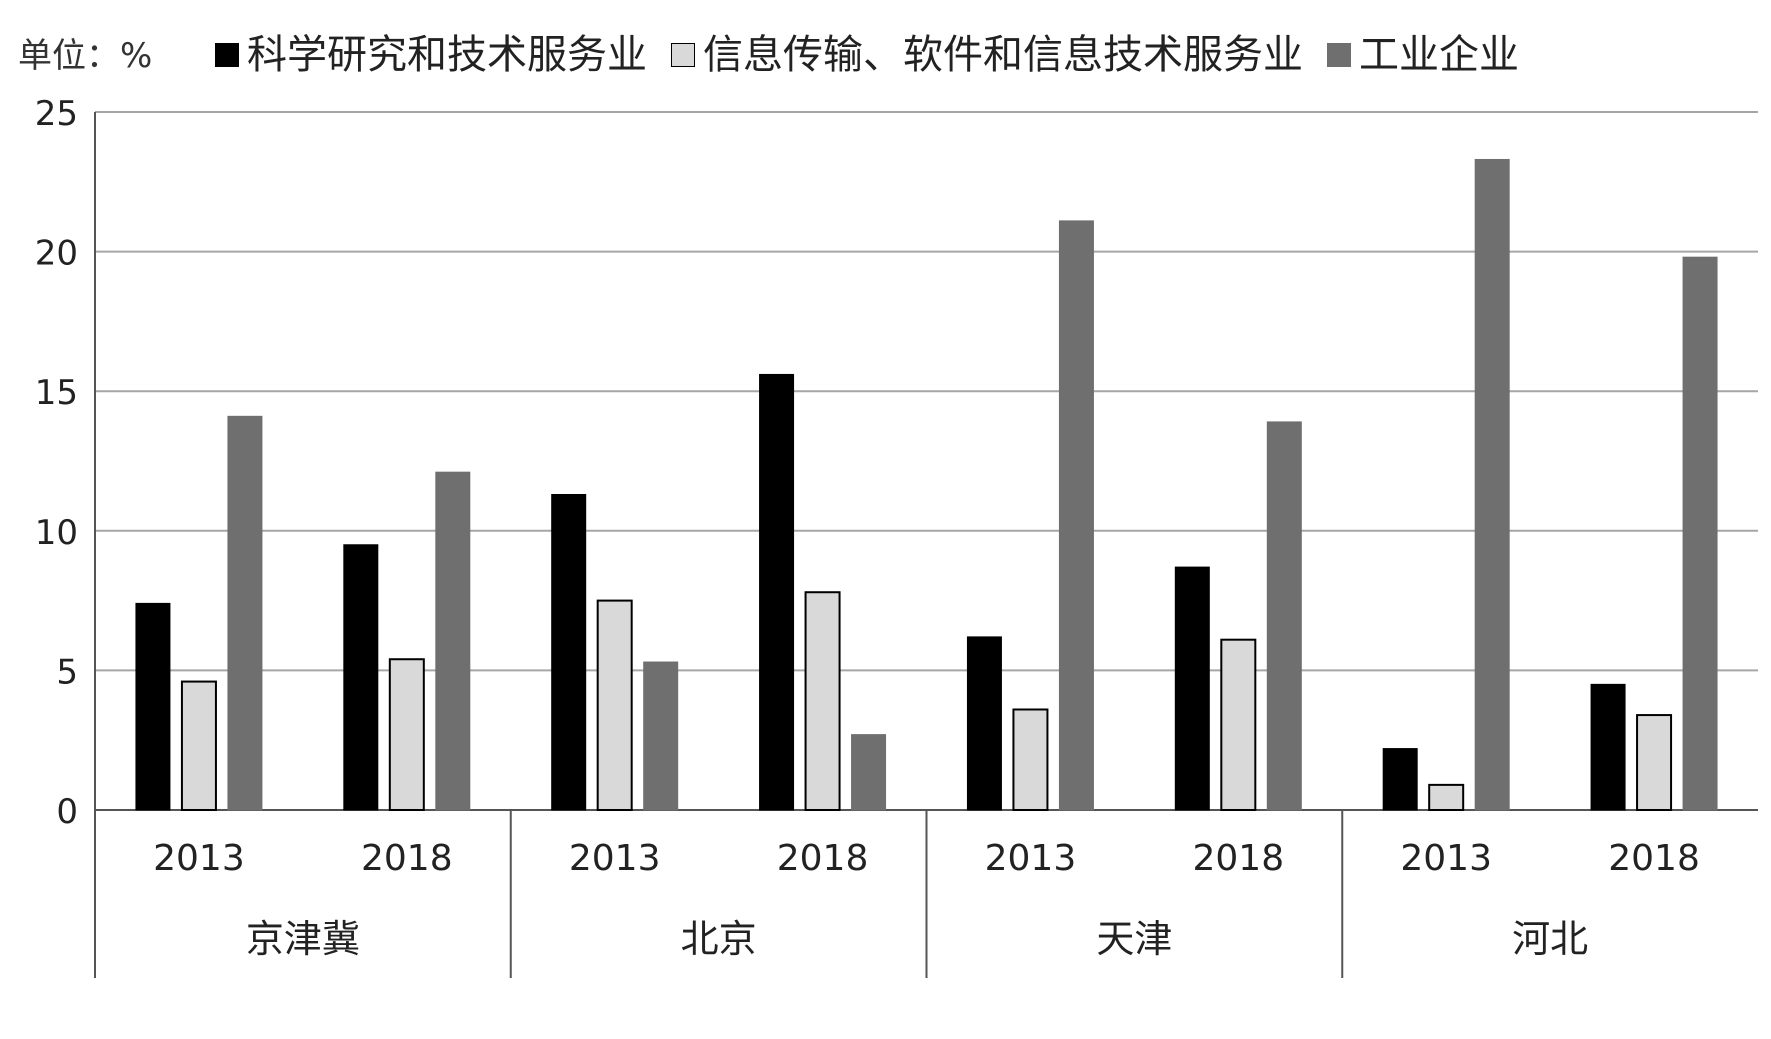 The image size is (1771, 1039). What do you see at coordinates (719, 939) in the screenshot?
I see `group-label: 北京` at bounding box center [719, 939].